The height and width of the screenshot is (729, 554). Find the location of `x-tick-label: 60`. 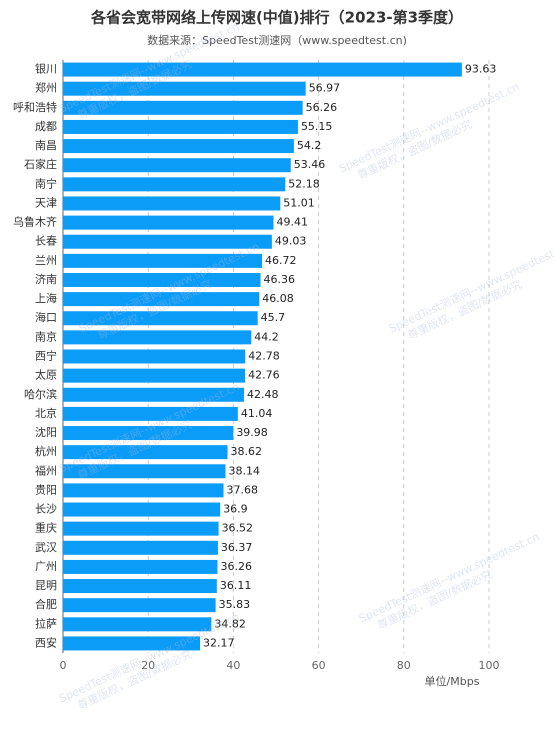

x-tick-label: 60 is located at coordinates (319, 665).